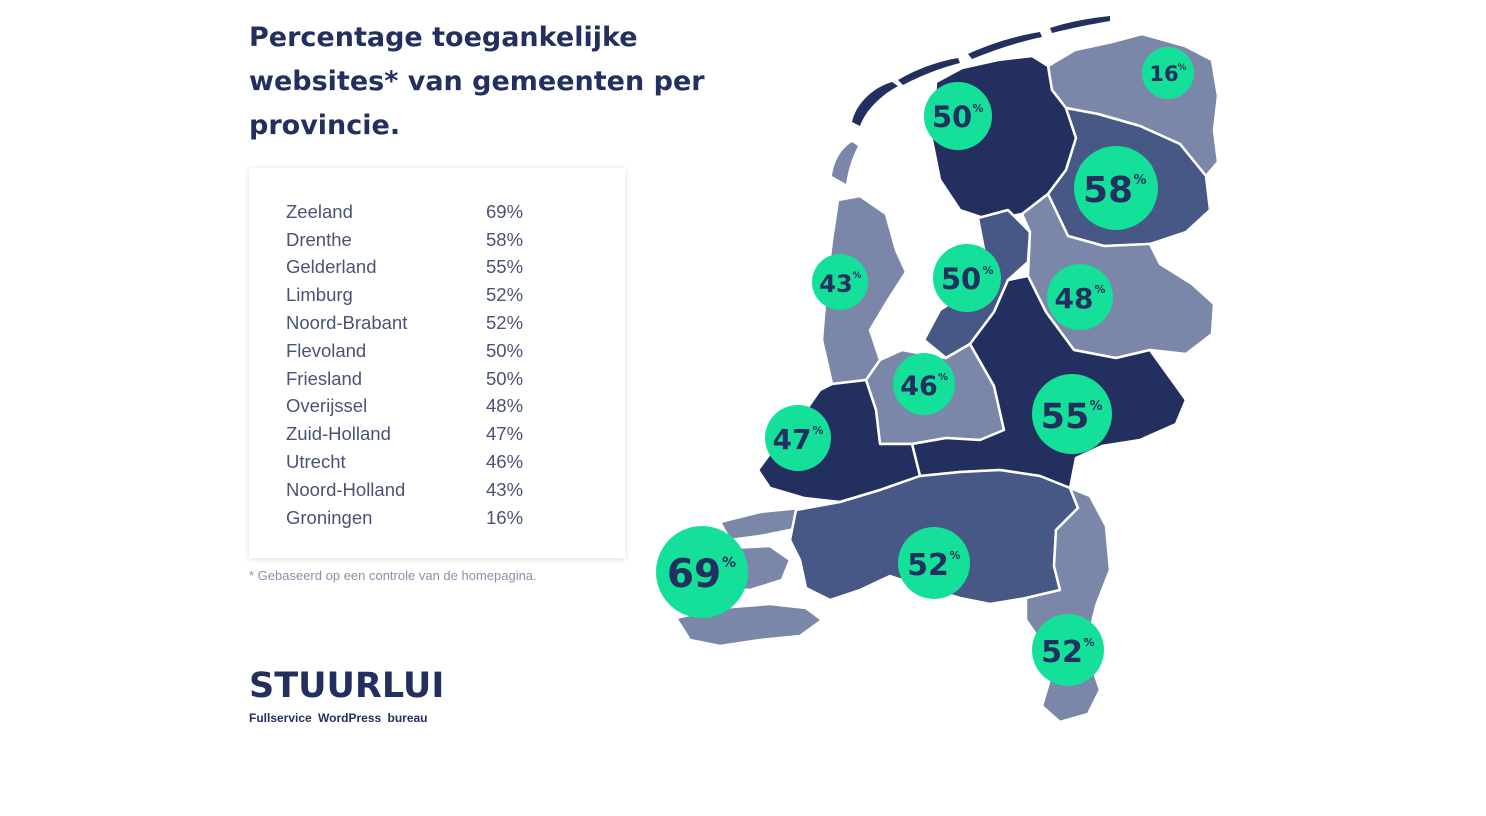 Image resolution: width=1486 pixels, height=816 pixels. What do you see at coordinates (416, 268) in the screenshot?
I see `table-row: Gelderland 55%` at bounding box center [416, 268].